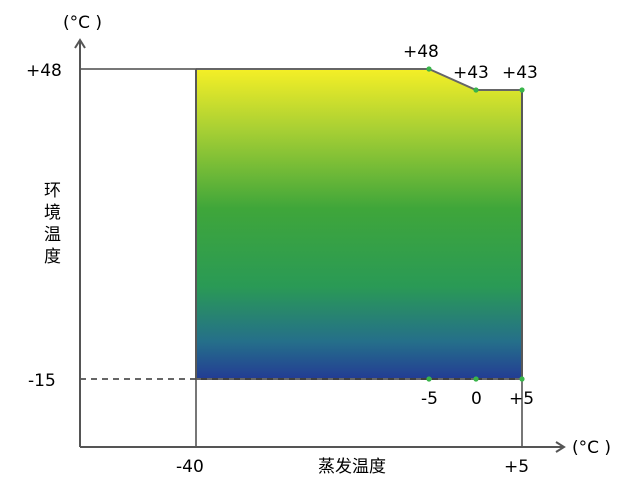 Image resolution: width=642 pixels, height=477 pixels. I want to click on x-tick-label: -40, so click(190, 467).